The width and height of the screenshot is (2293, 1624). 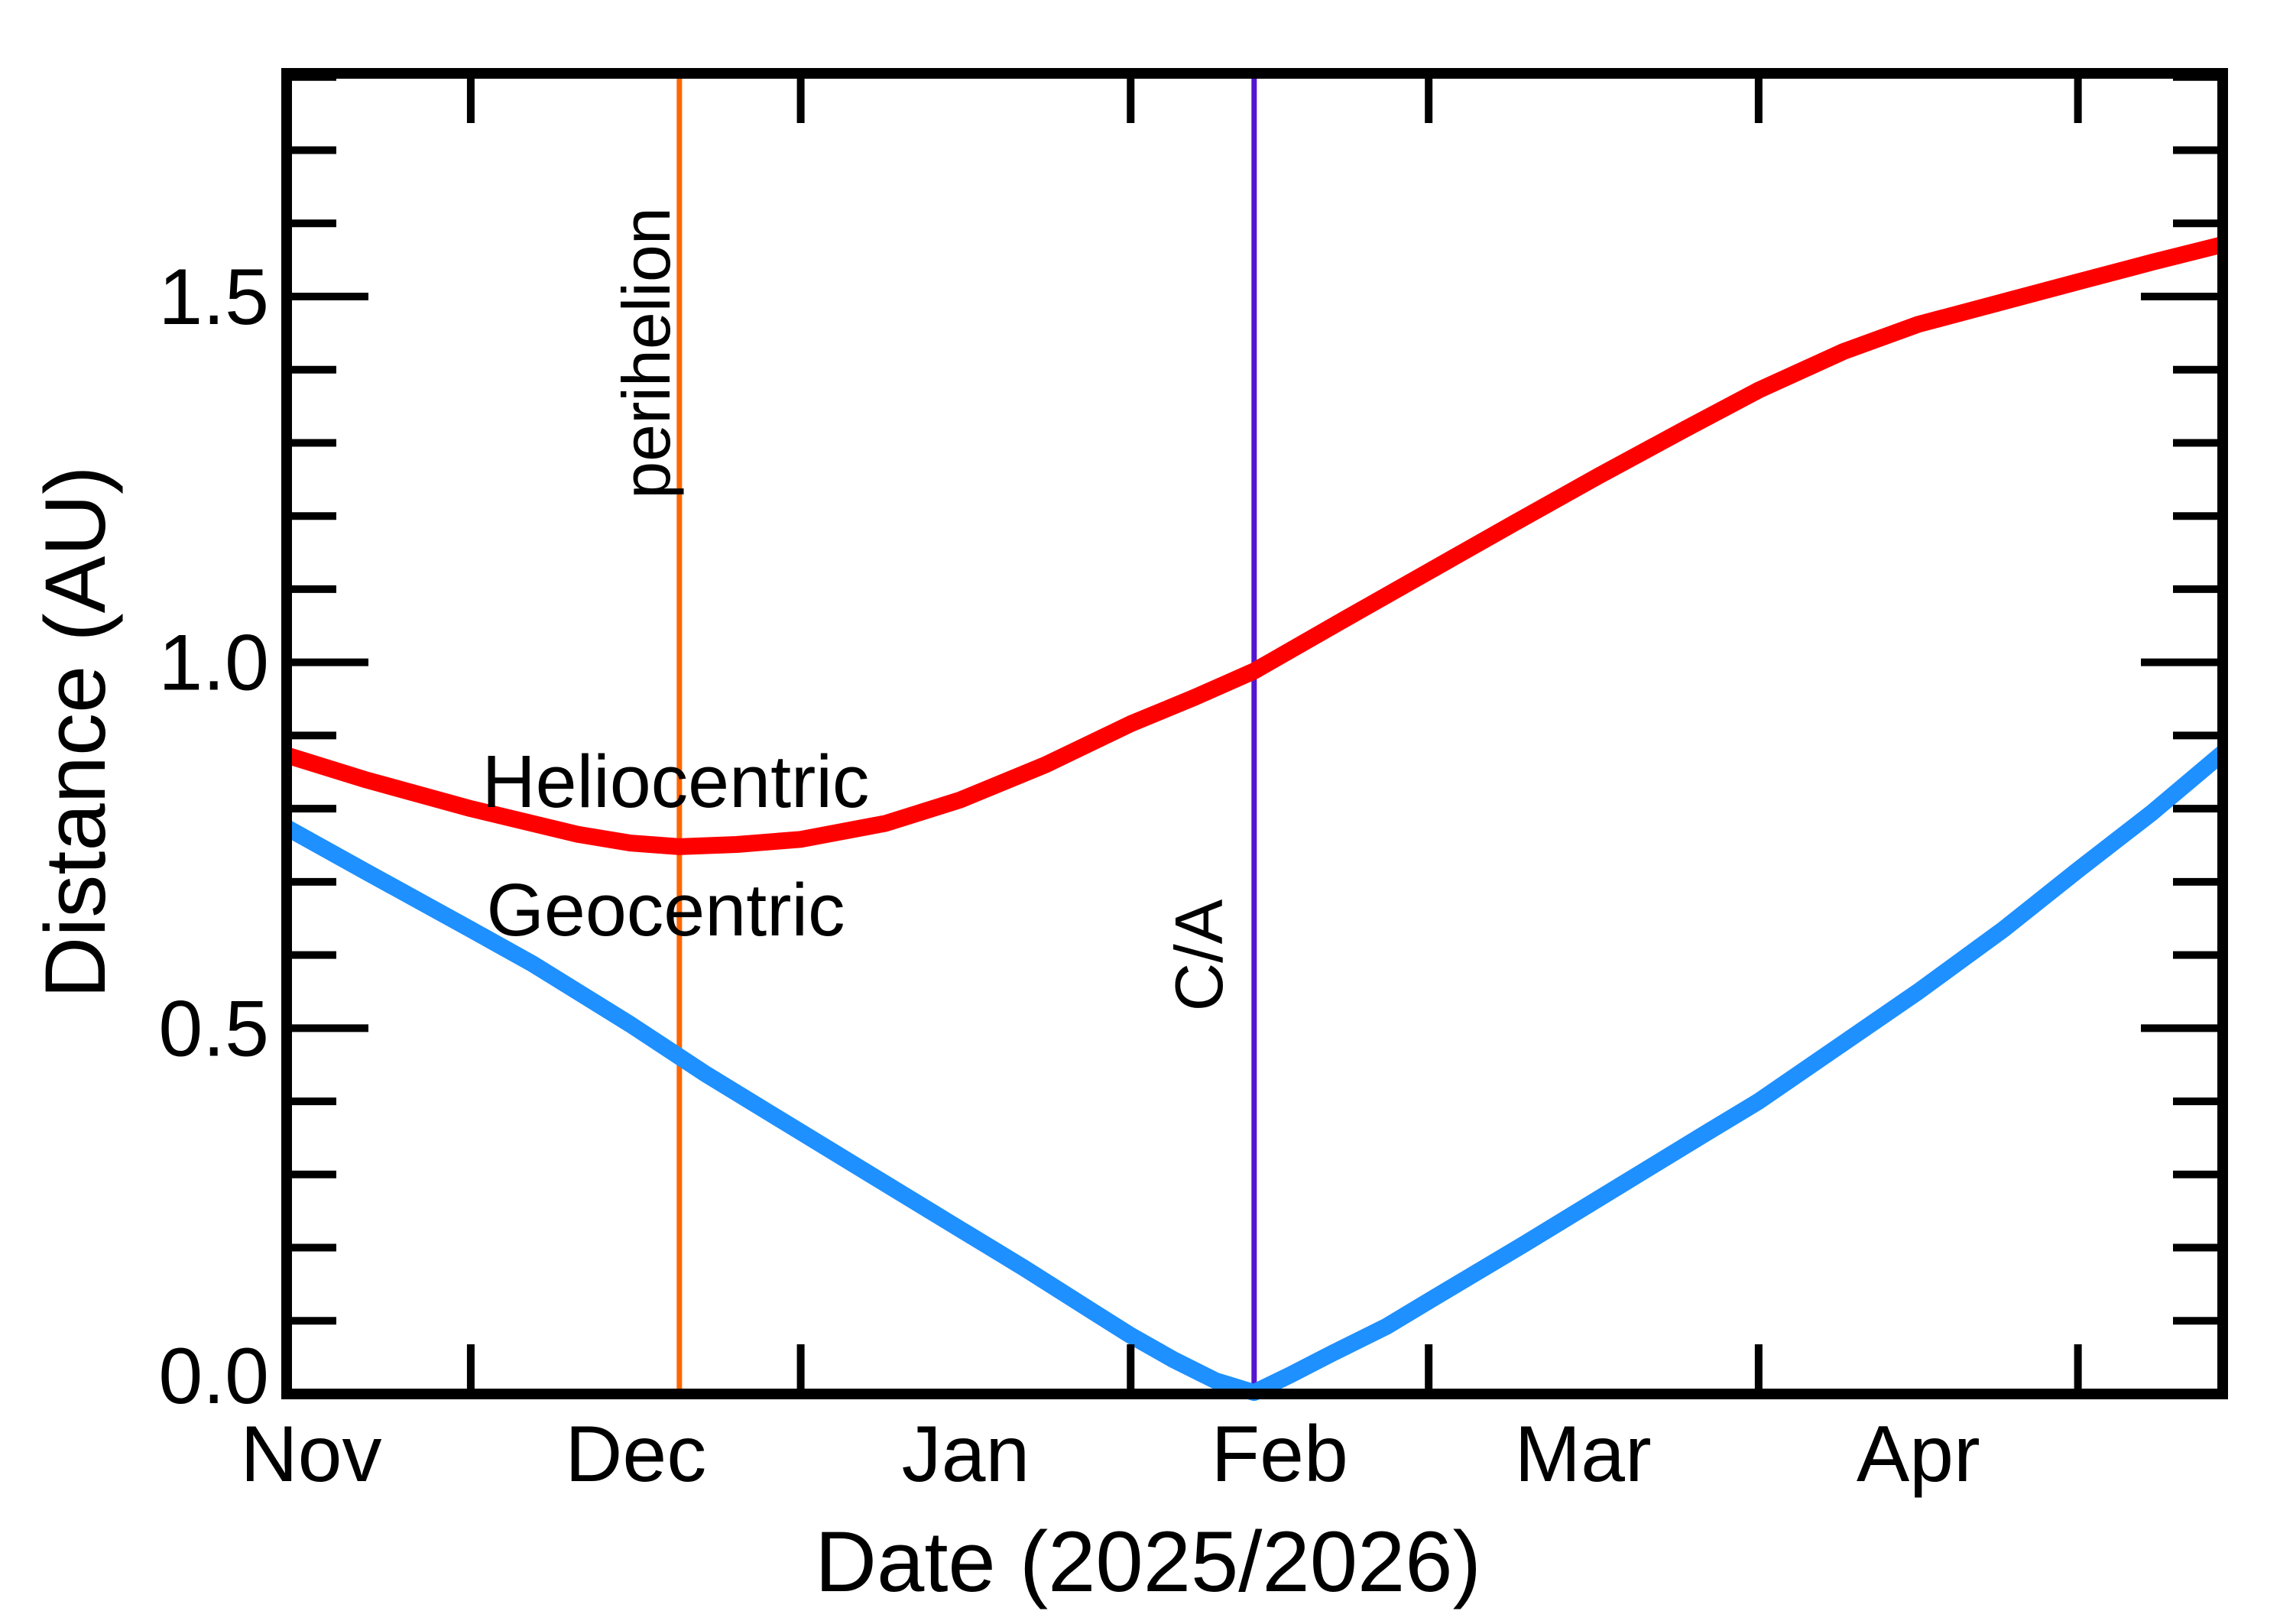 I want to click on geocentric-label: Geocentric, so click(x=665, y=909).